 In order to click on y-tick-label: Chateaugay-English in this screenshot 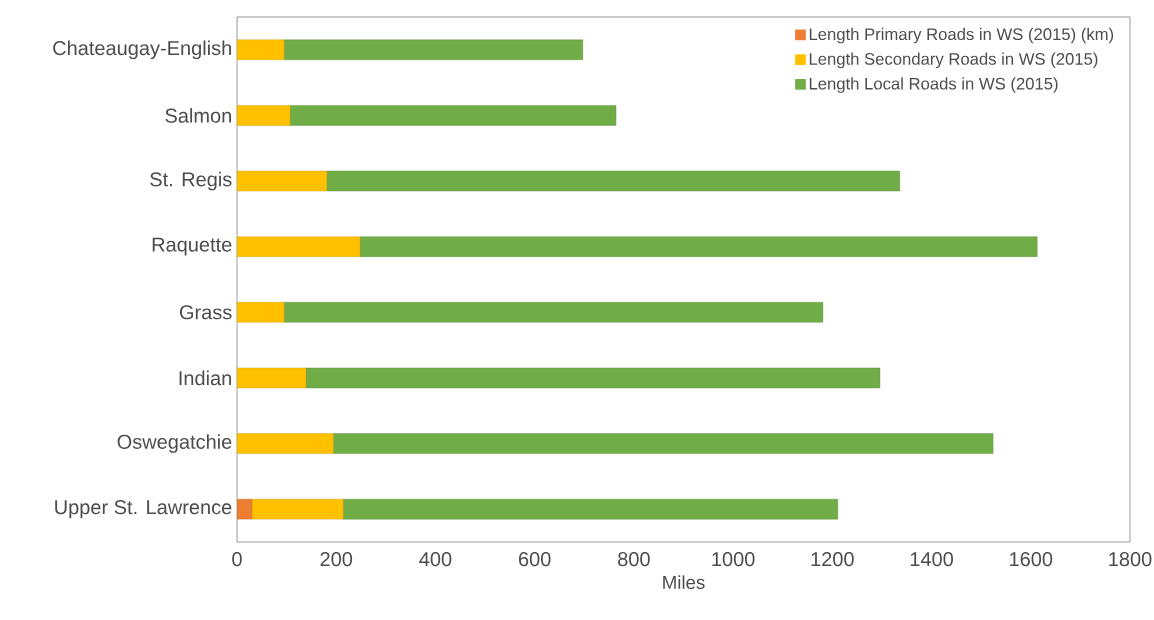, I will do `click(142, 50)`.